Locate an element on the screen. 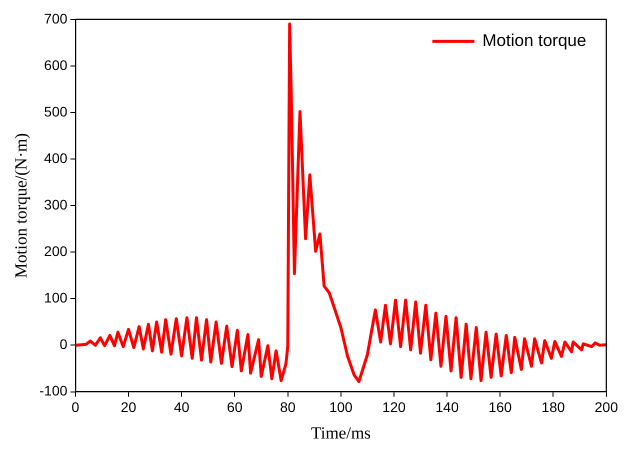 This screenshot has height=456, width=629. x-tick-label: 200 is located at coordinates (606, 407).